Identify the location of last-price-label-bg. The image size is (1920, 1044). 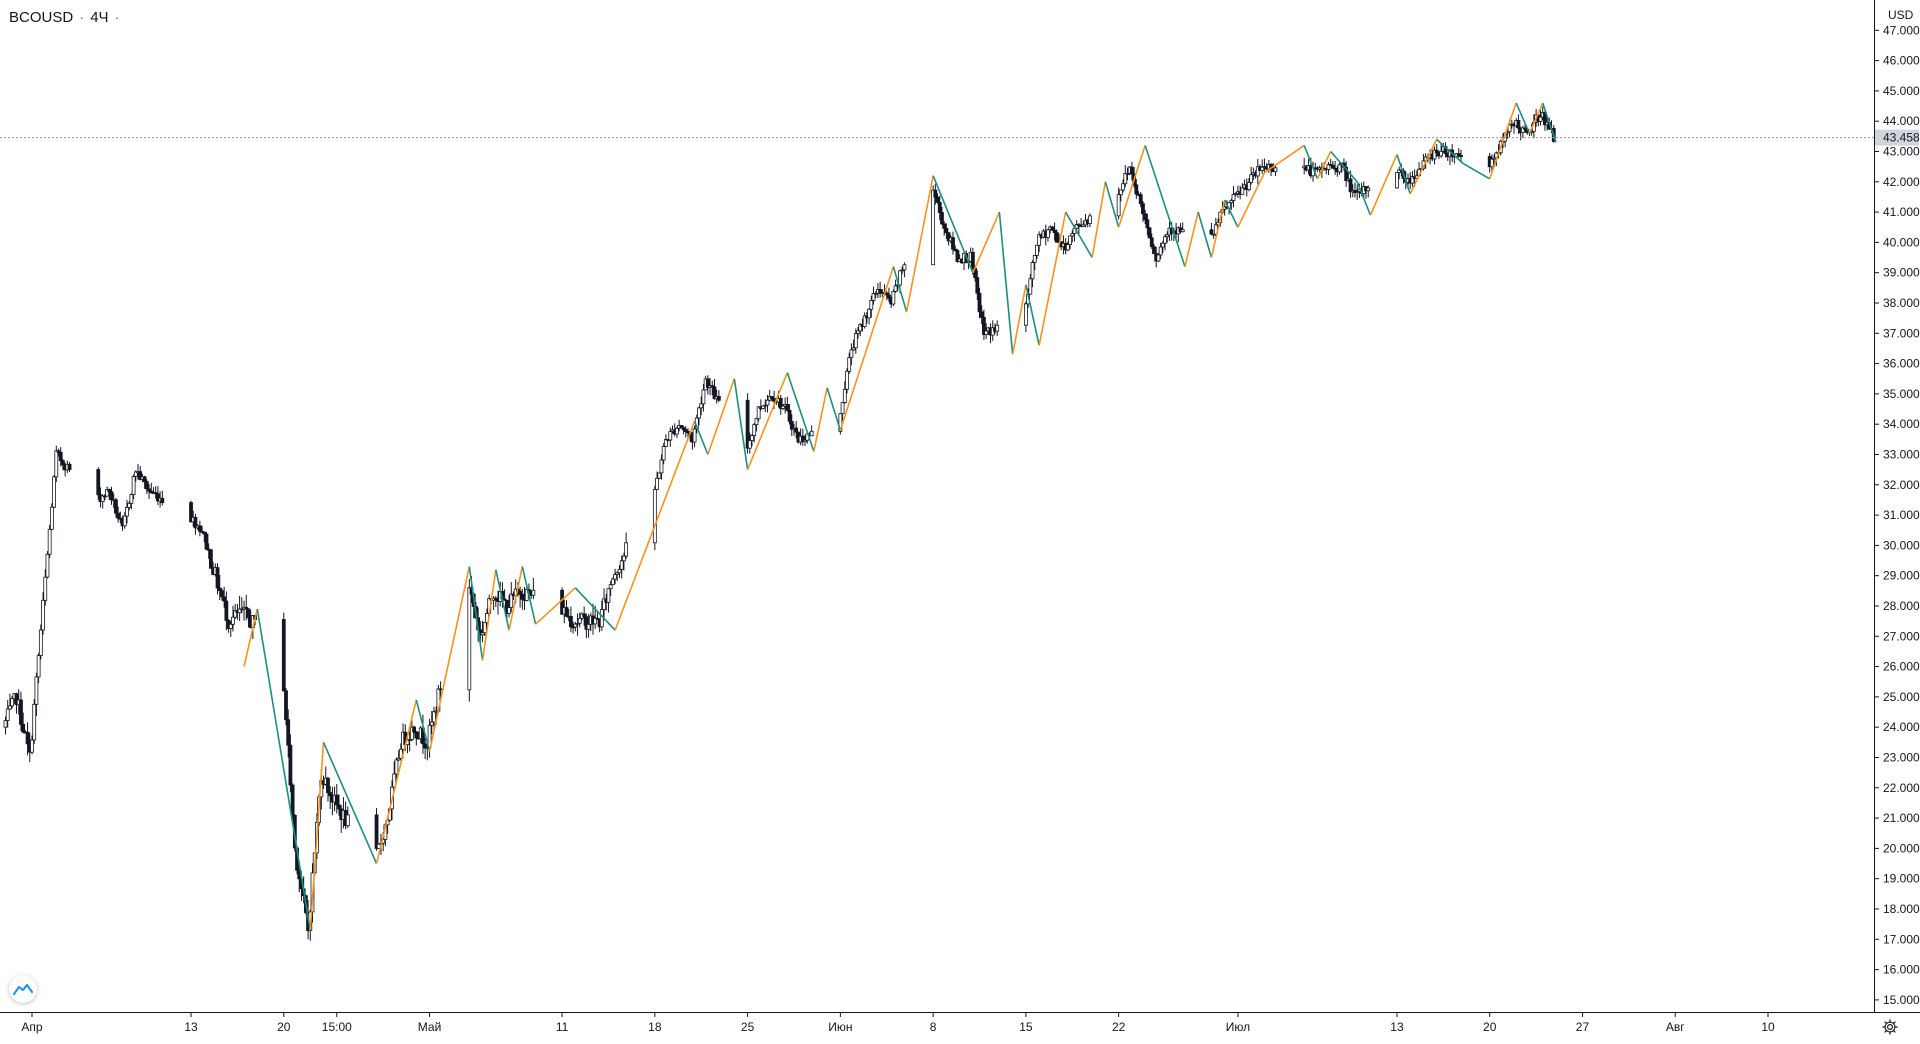
(1897, 137).